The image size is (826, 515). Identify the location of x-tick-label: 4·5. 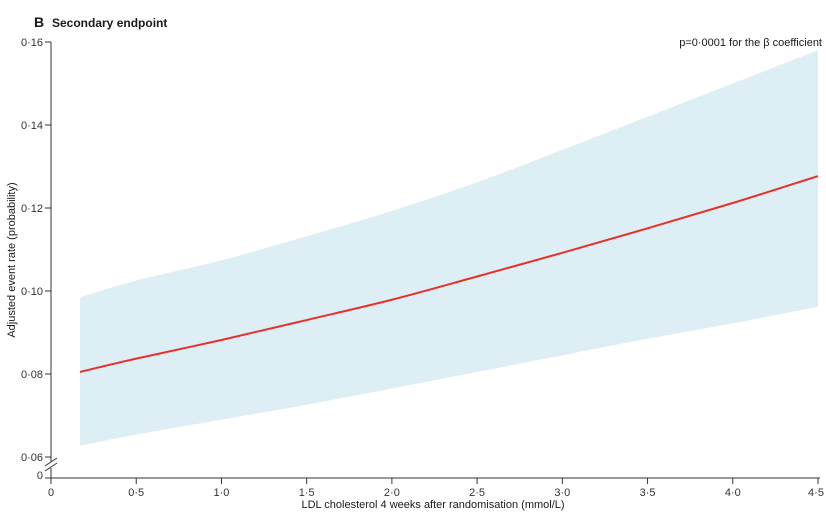
(816, 493).